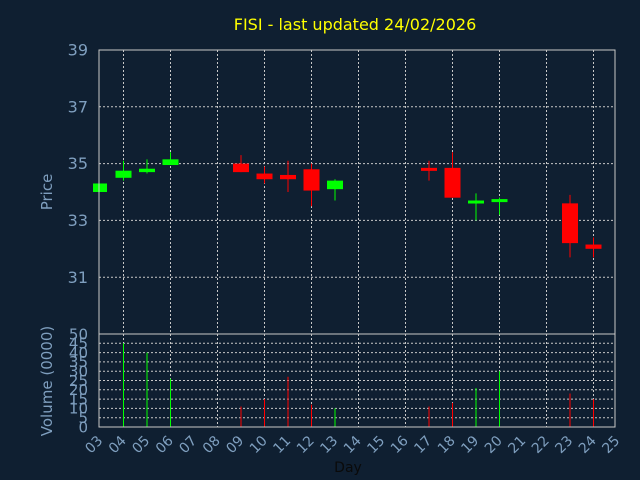 The image size is (640, 480). What do you see at coordinates (78, 362) in the screenshot?
I see `volume-tick-label: 35` at bounding box center [78, 362].